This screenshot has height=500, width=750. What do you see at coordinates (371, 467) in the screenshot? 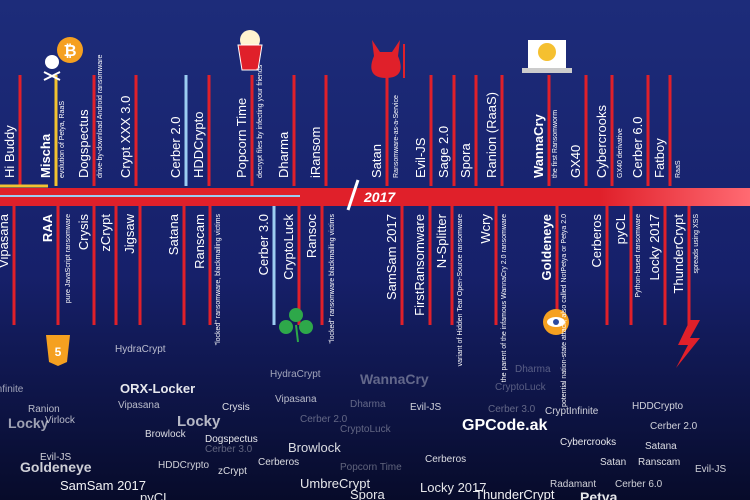
I see `cloud-word: Popcorn Time` at bounding box center [371, 467].